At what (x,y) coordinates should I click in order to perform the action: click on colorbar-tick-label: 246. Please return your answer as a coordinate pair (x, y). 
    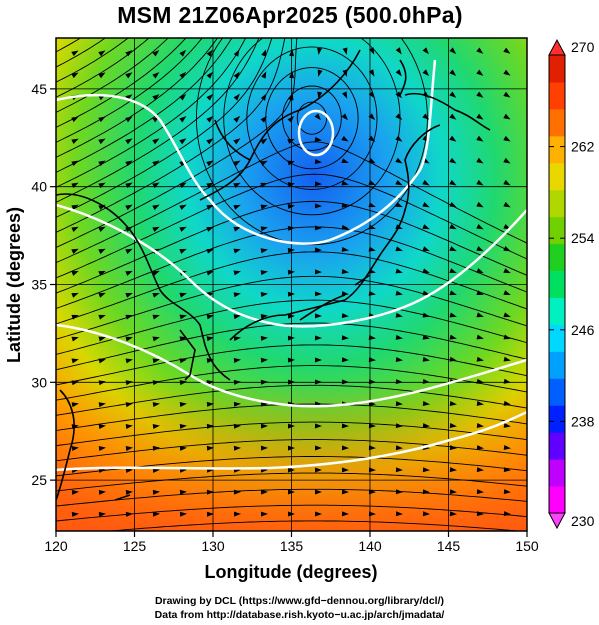
    Looking at the image, I should click on (583, 330).